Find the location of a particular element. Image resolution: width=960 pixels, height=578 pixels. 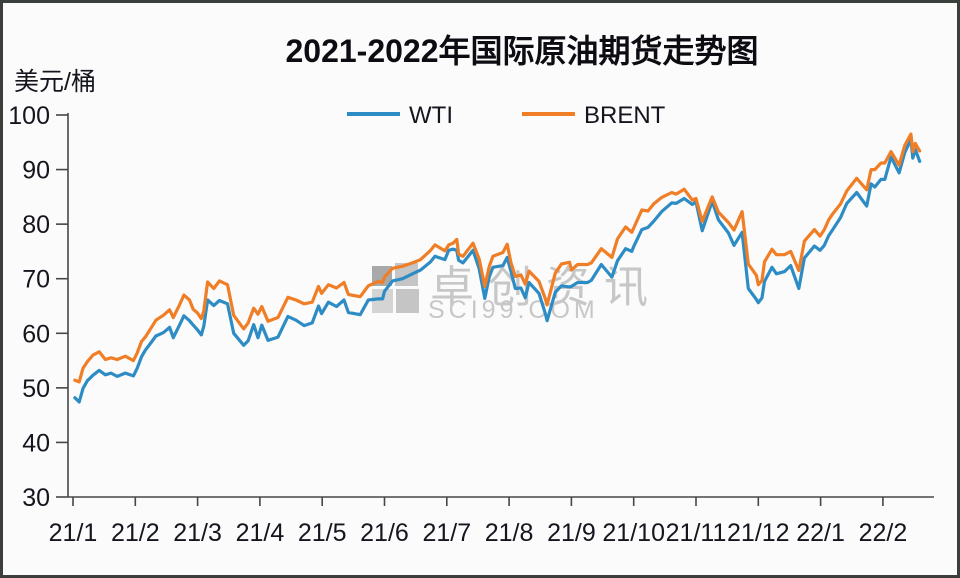

y-tick-label: 60 is located at coordinates (36, 334).